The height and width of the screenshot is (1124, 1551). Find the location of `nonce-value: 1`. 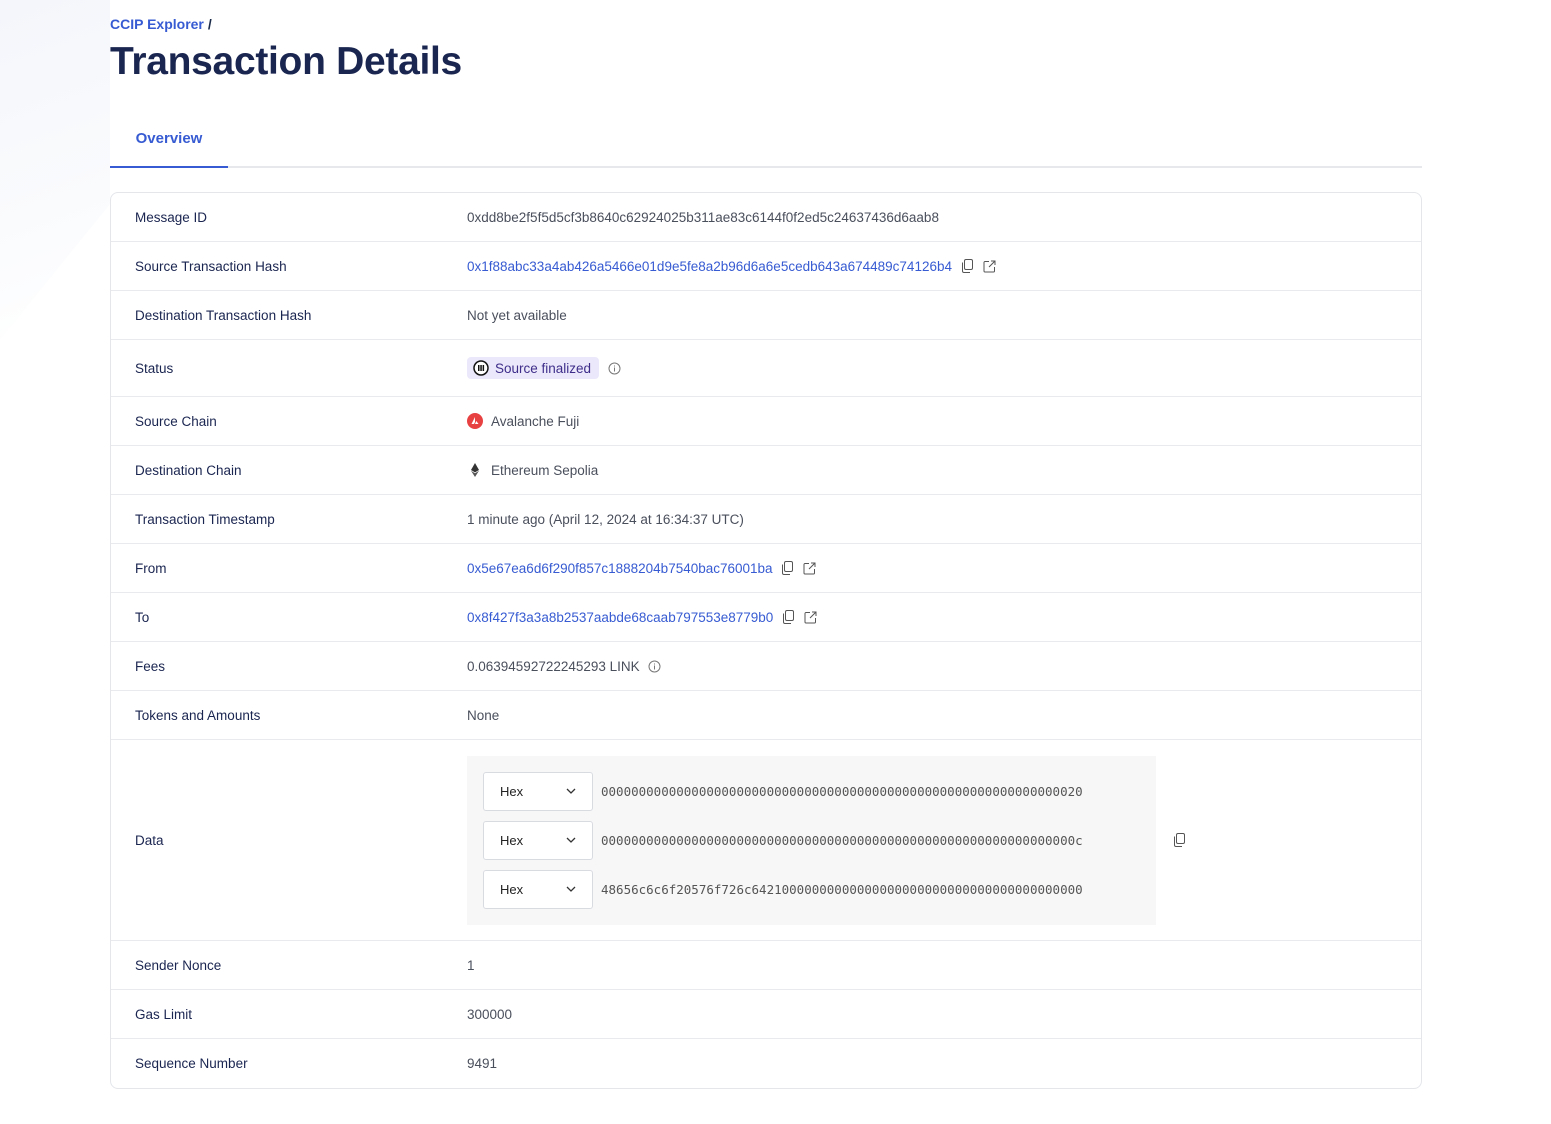

nonce-value: 1 is located at coordinates (471, 965).